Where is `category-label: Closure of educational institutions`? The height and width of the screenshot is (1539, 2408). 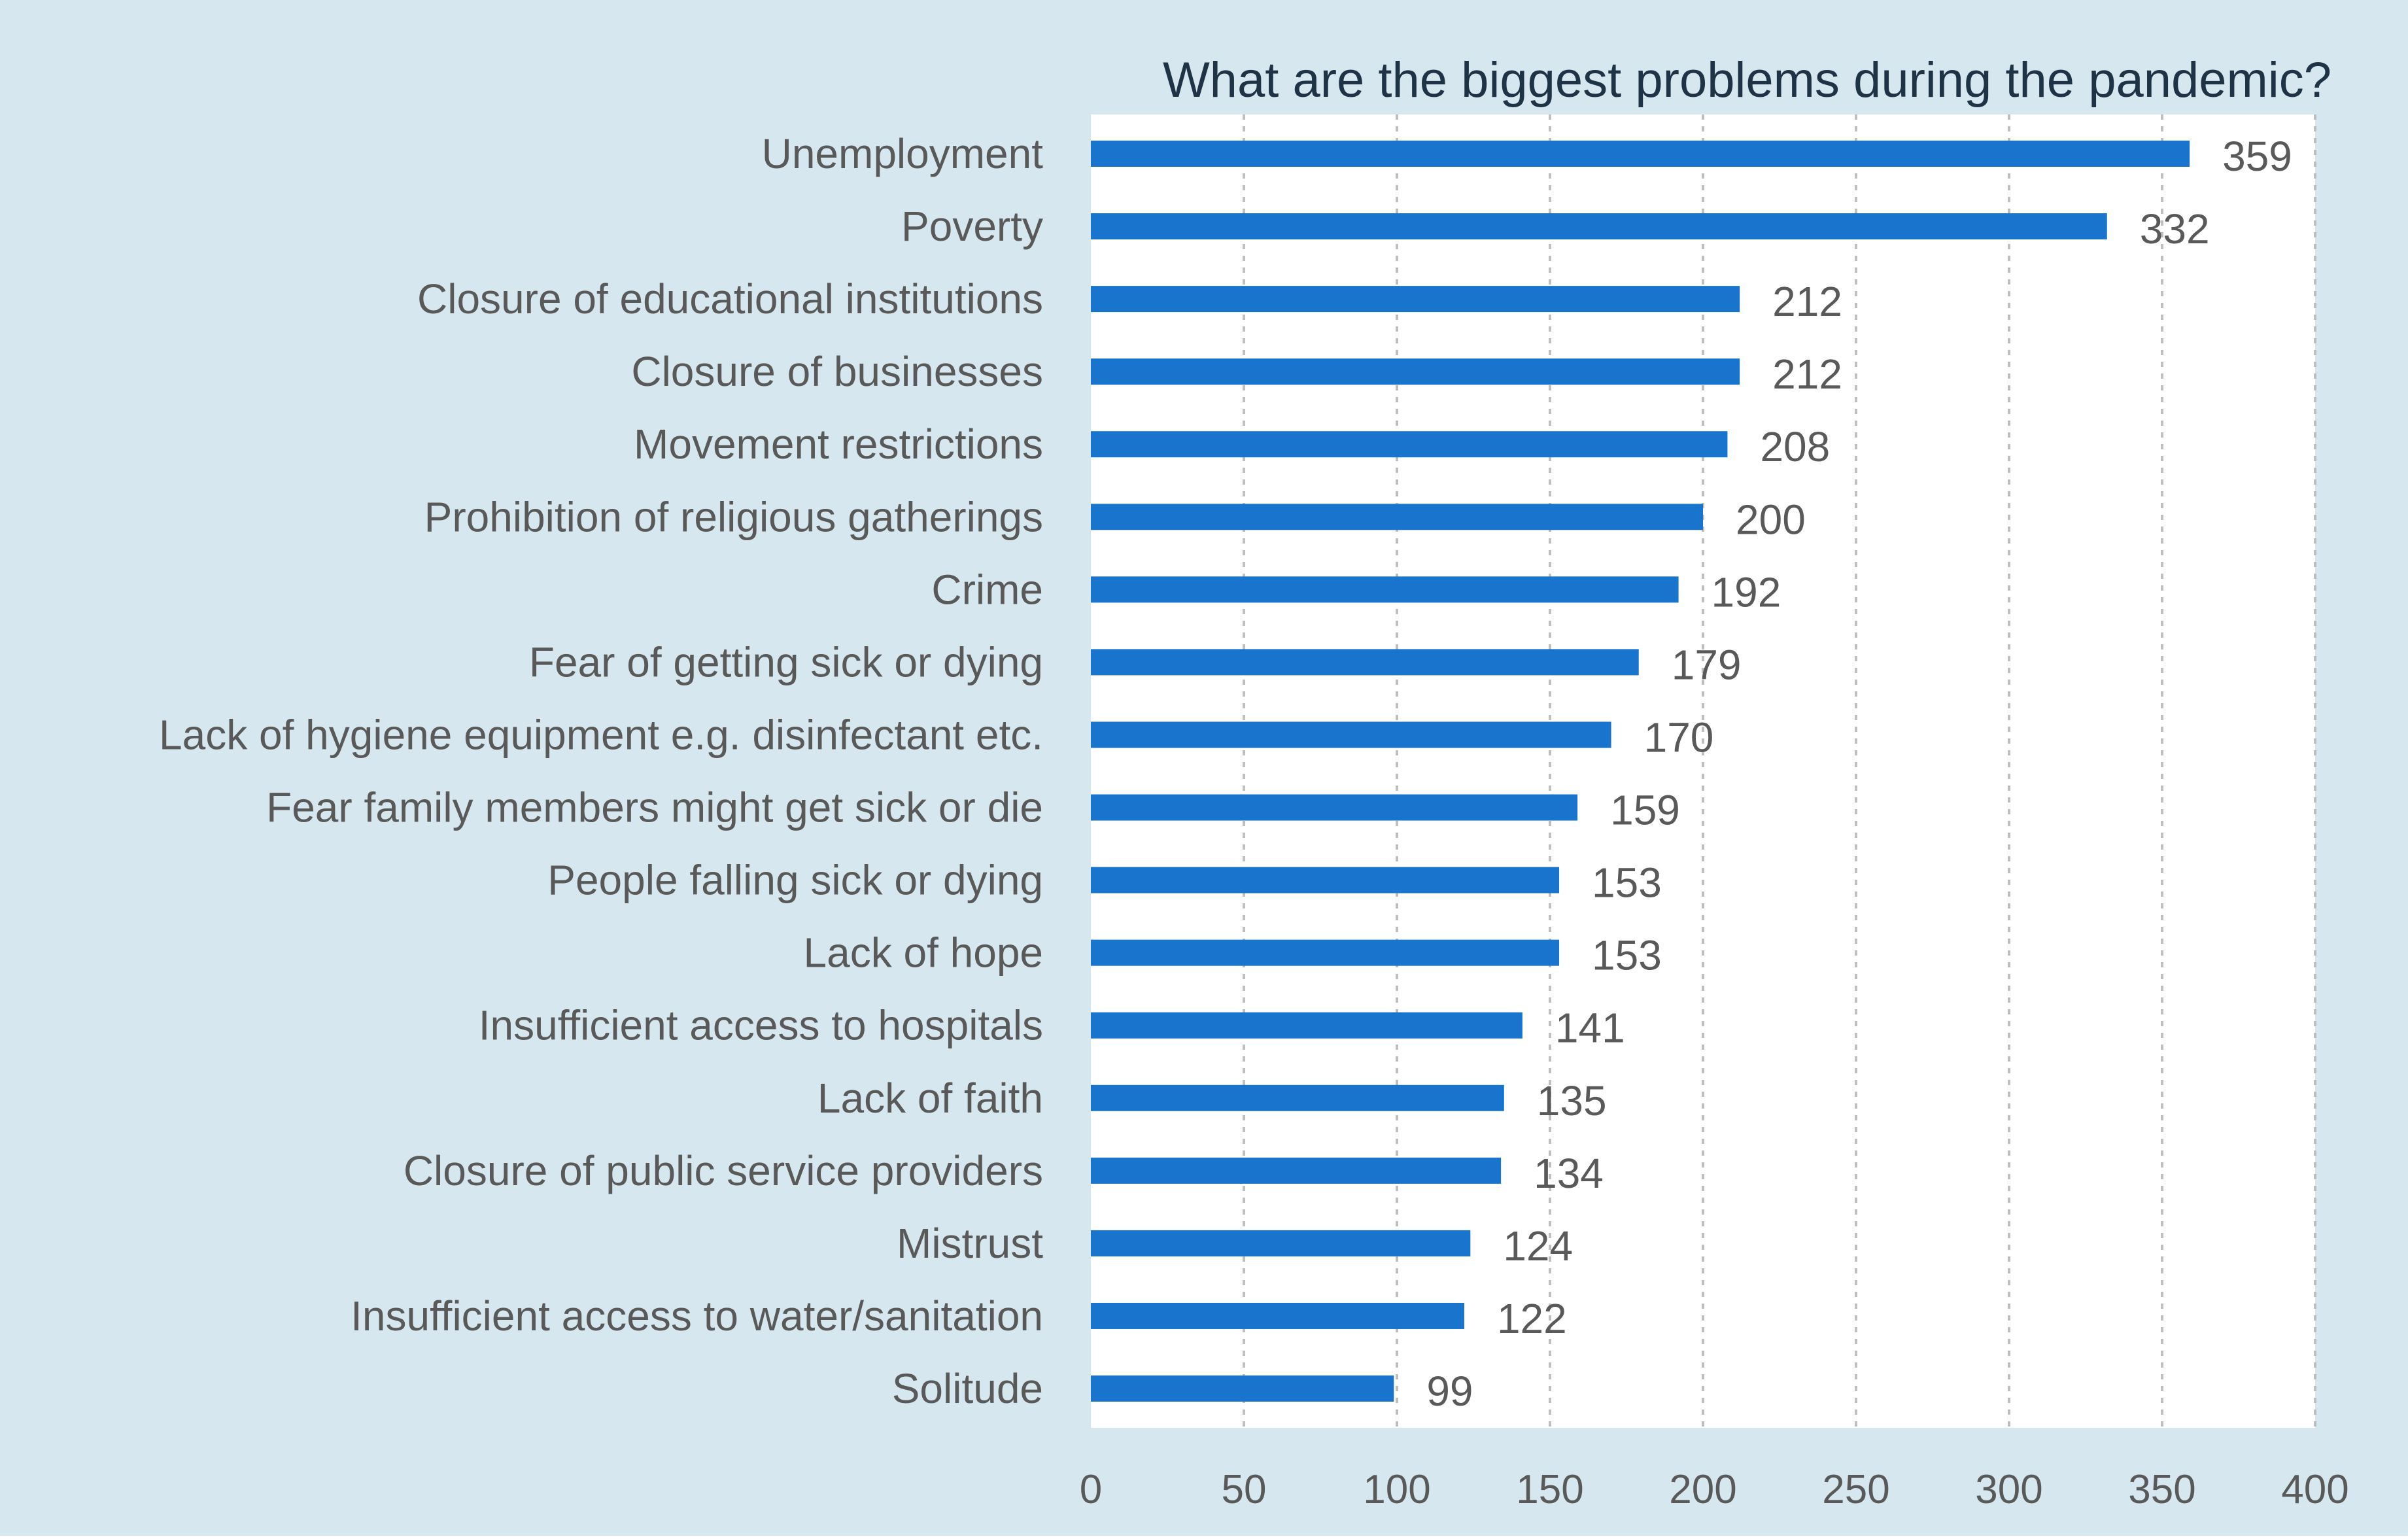
category-label: Closure of educational institutions is located at coordinates (730, 299).